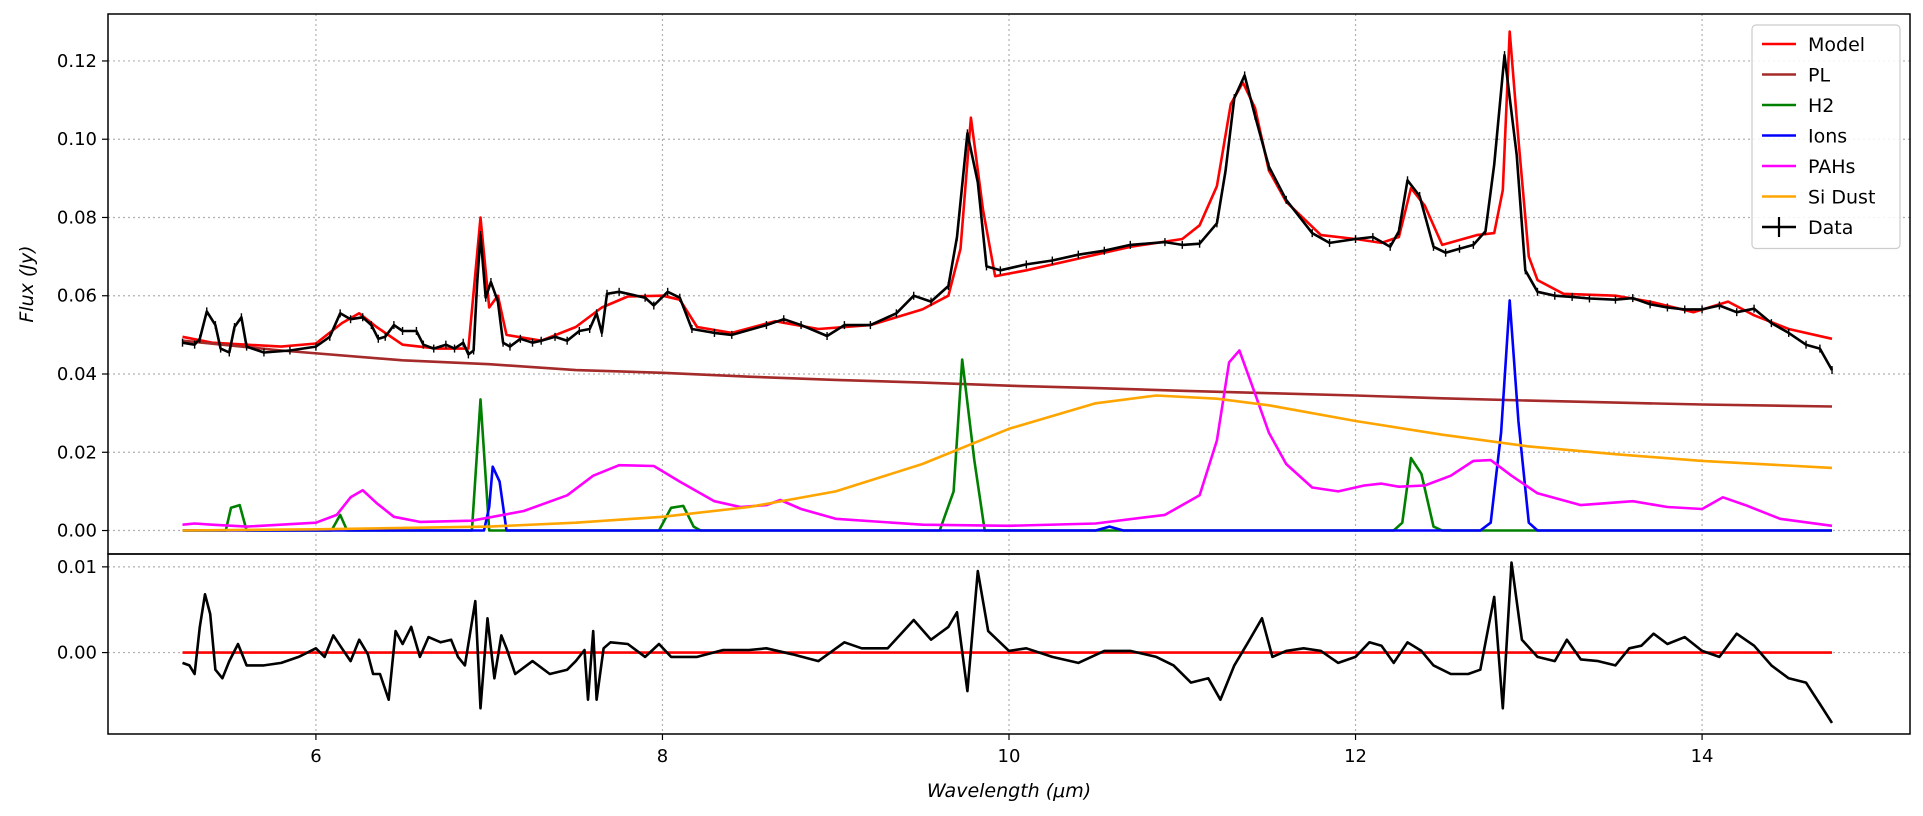  I want to click on series-pl-line, so click(1007, 373).